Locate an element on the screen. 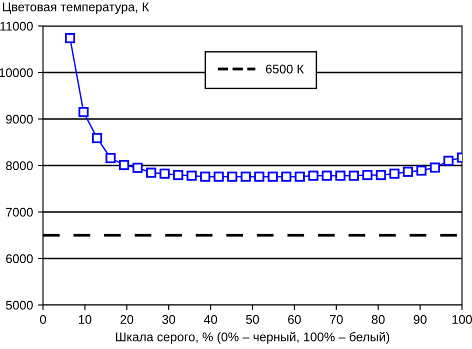 The width and height of the screenshot is (472, 349). x-tick-label: 10 is located at coordinates (85, 319).